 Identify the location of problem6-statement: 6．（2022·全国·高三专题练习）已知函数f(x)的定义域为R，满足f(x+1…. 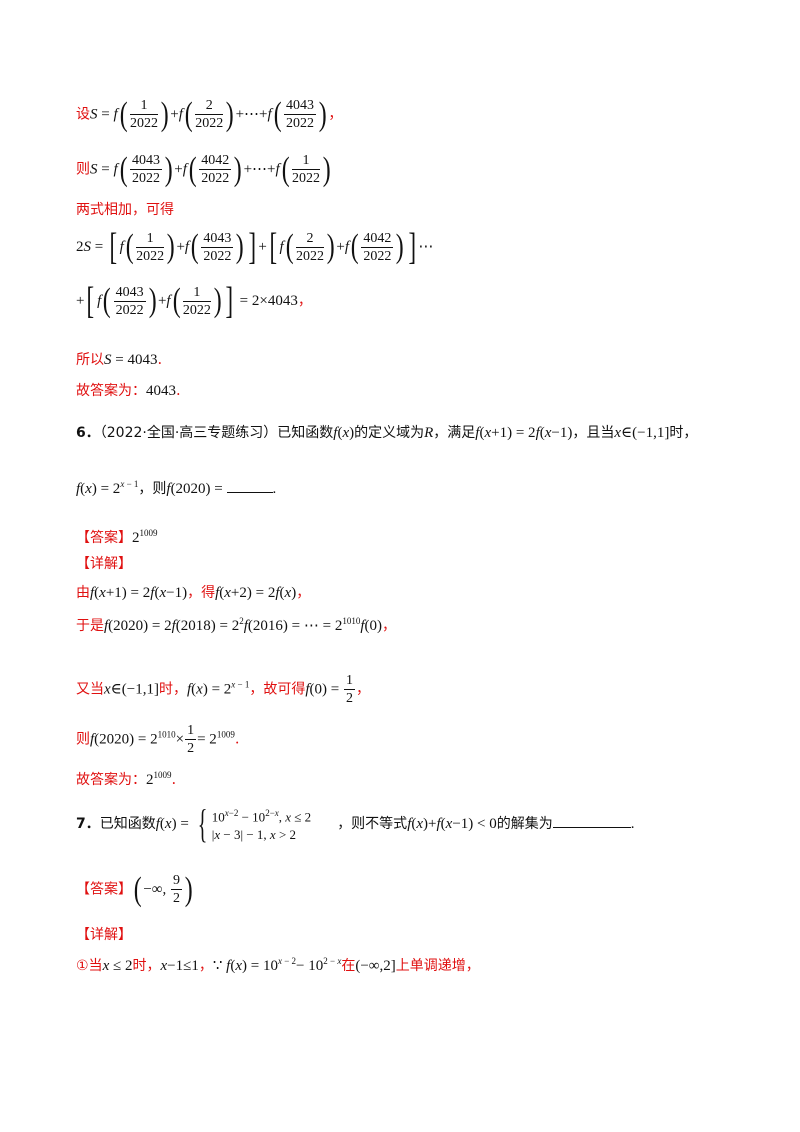
(387, 433).